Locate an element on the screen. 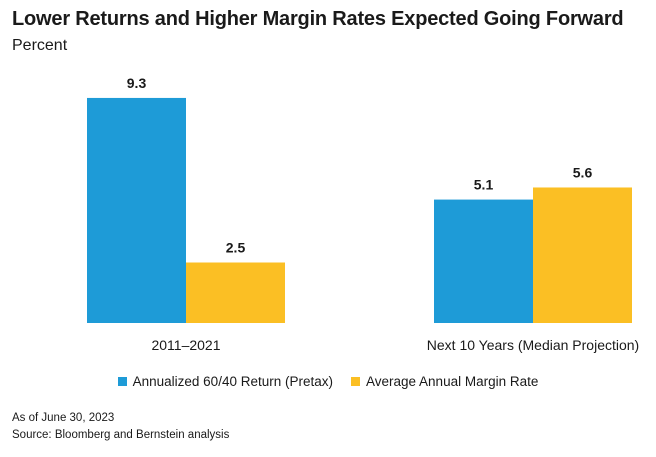 Image resolution: width=656 pixels, height=457 pixels. legend-item-return: Annualized 60/40 Return (Pretax) is located at coordinates (225, 381).